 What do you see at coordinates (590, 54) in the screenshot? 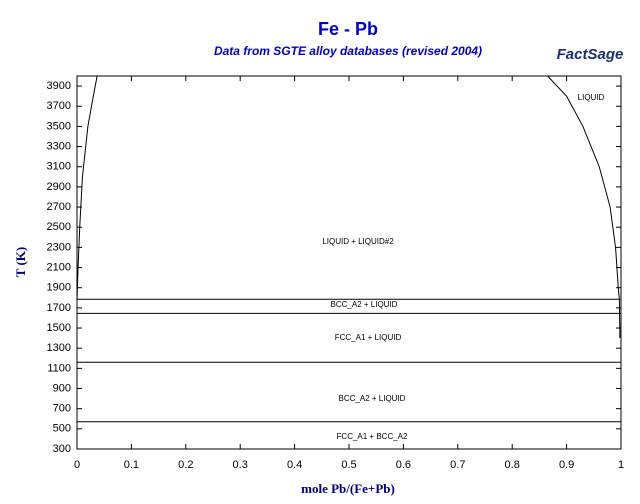
I see `logo: FactSage` at bounding box center [590, 54].